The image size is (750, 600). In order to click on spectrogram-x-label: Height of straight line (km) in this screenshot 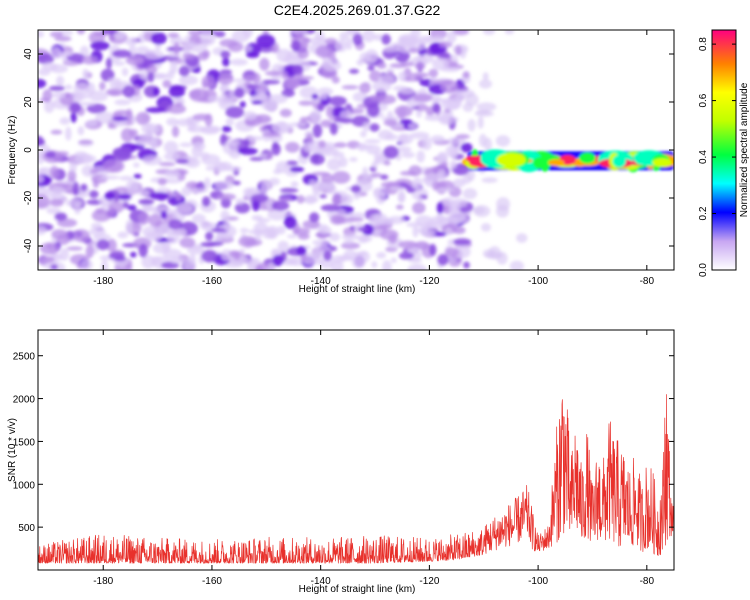, I will do `click(357, 289)`.